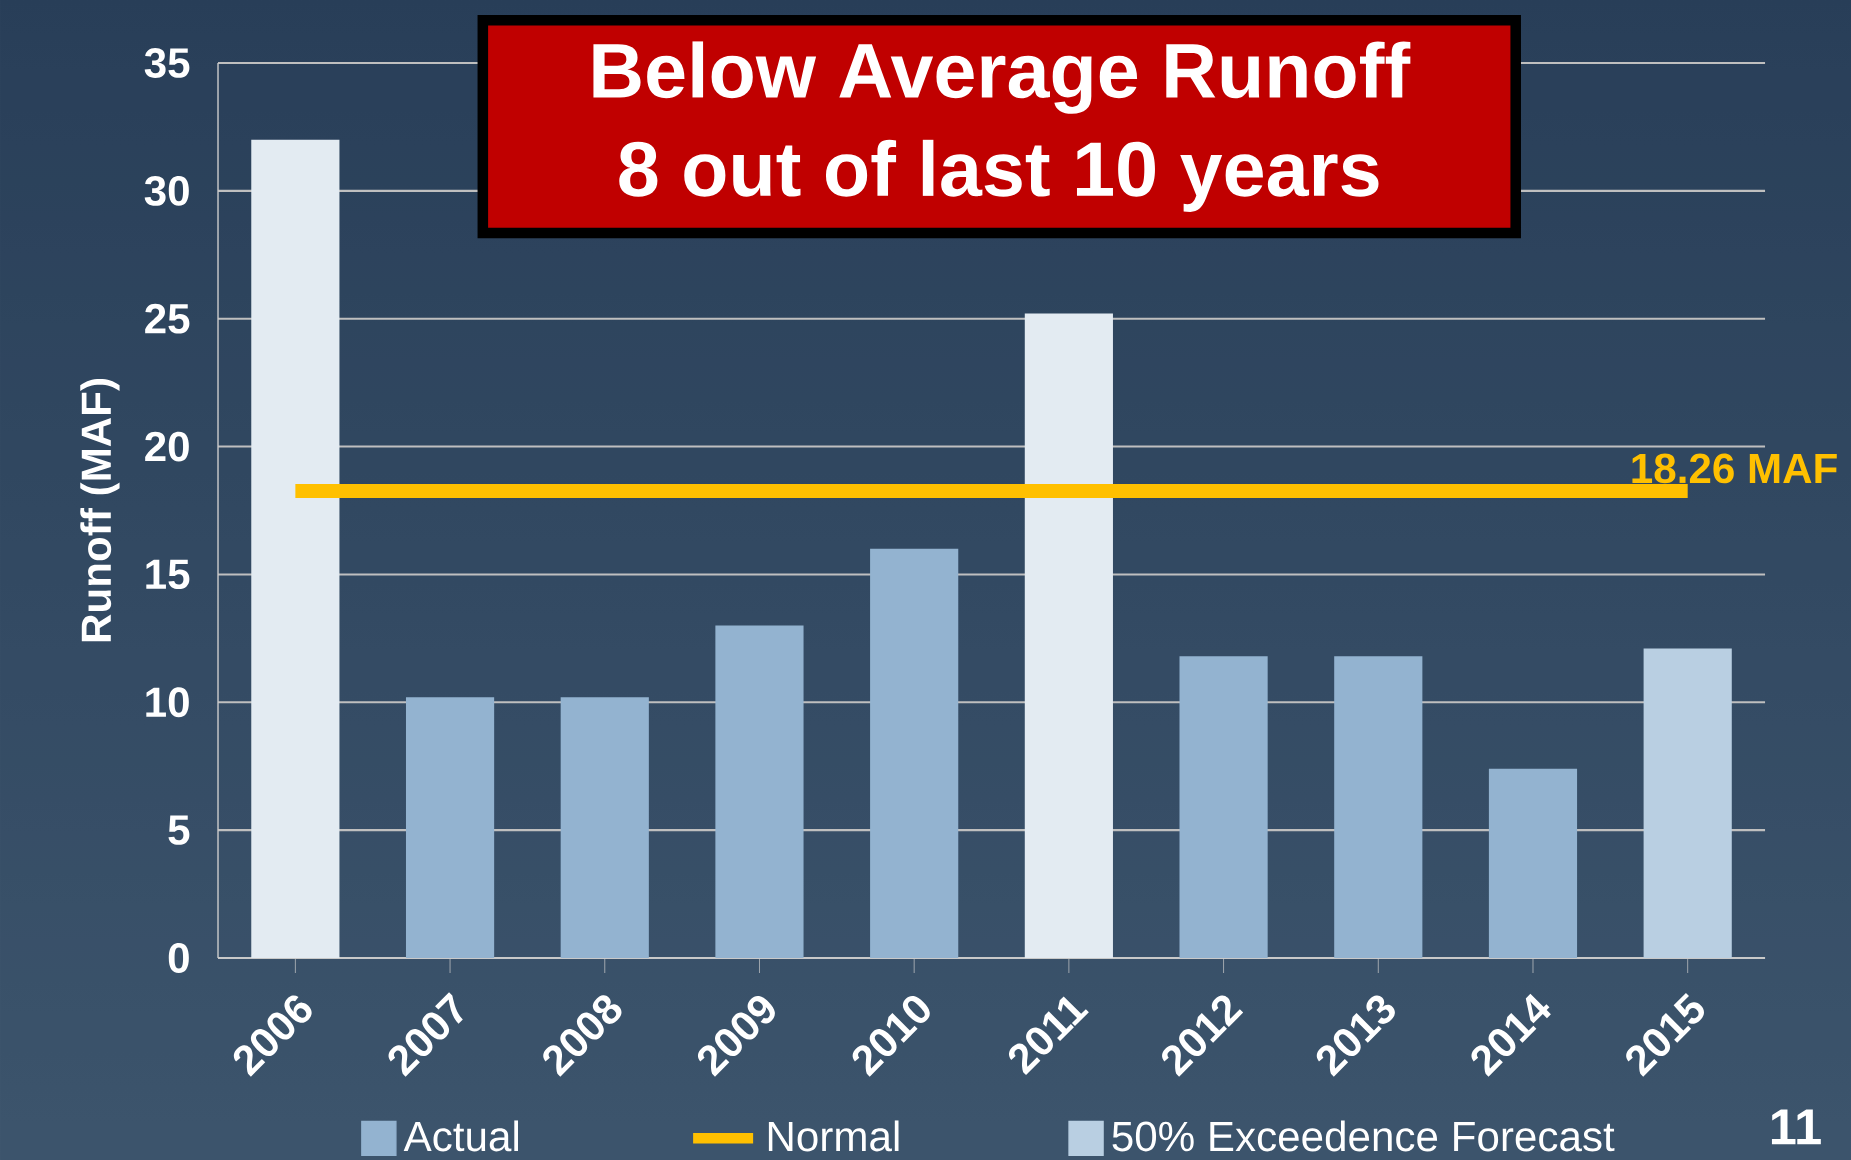 This screenshot has height=1160, width=1851. Describe the element at coordinates (1363, 1136) in the screenshot. I see `legend-label: 50% Exceedence Forecast` at that location.